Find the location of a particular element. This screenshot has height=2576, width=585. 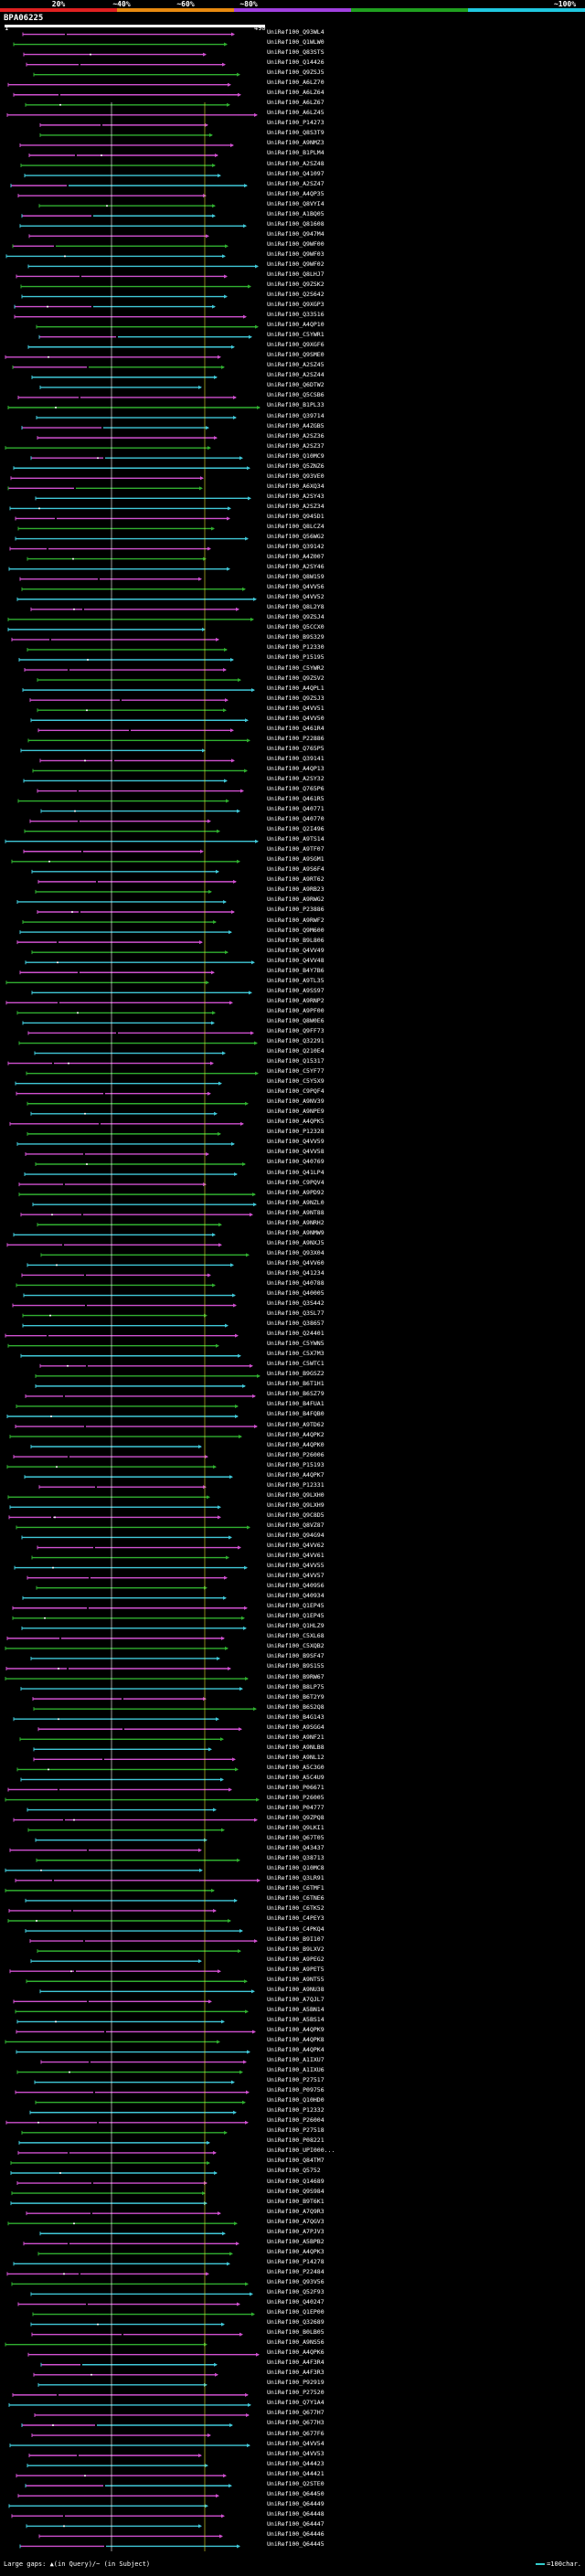

hit-label: UniRef100_A4Z007 is located at coordinates (296, 557).